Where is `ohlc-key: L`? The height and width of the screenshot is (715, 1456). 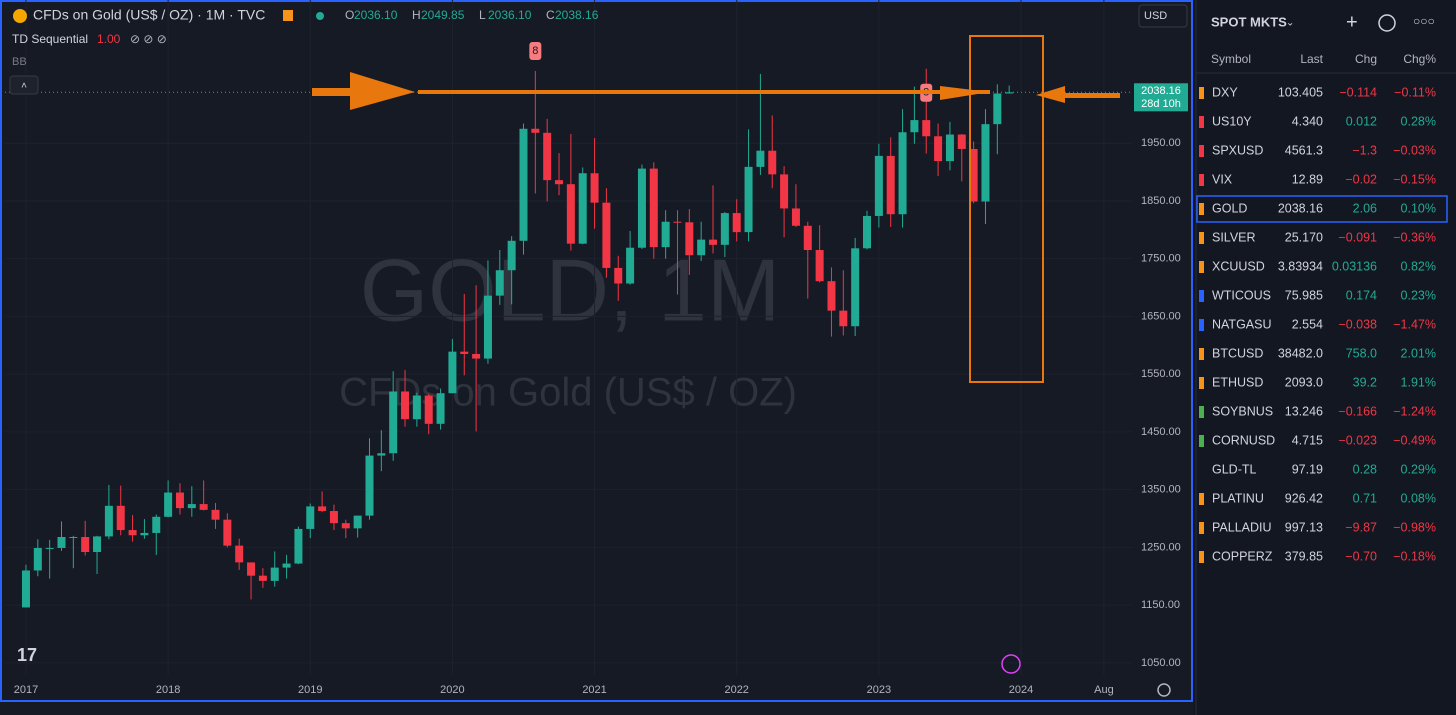 ohlc-key: L is located at coordinates (482, 15).